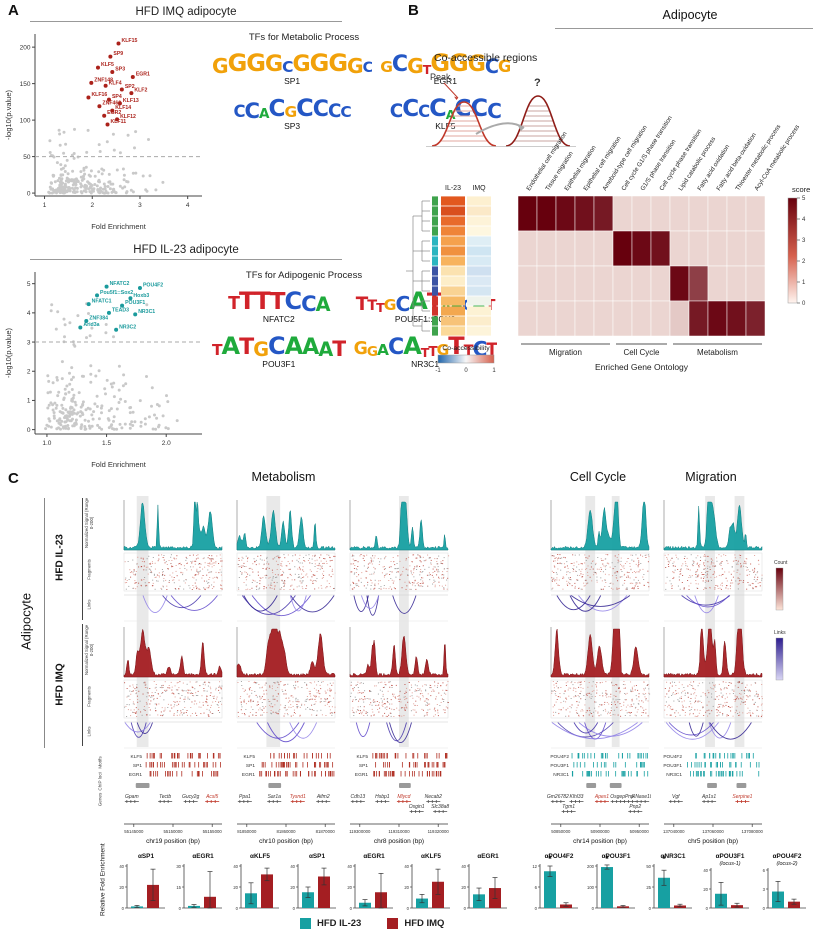  What do you see at coordinates (534, 866) in the screenshot?
I see `svg-text: 12` at bounding box center [534, 866].